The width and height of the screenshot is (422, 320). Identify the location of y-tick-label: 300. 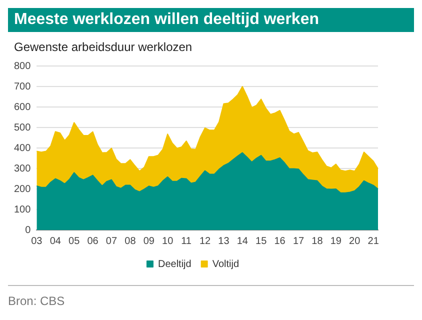
(23, 168).